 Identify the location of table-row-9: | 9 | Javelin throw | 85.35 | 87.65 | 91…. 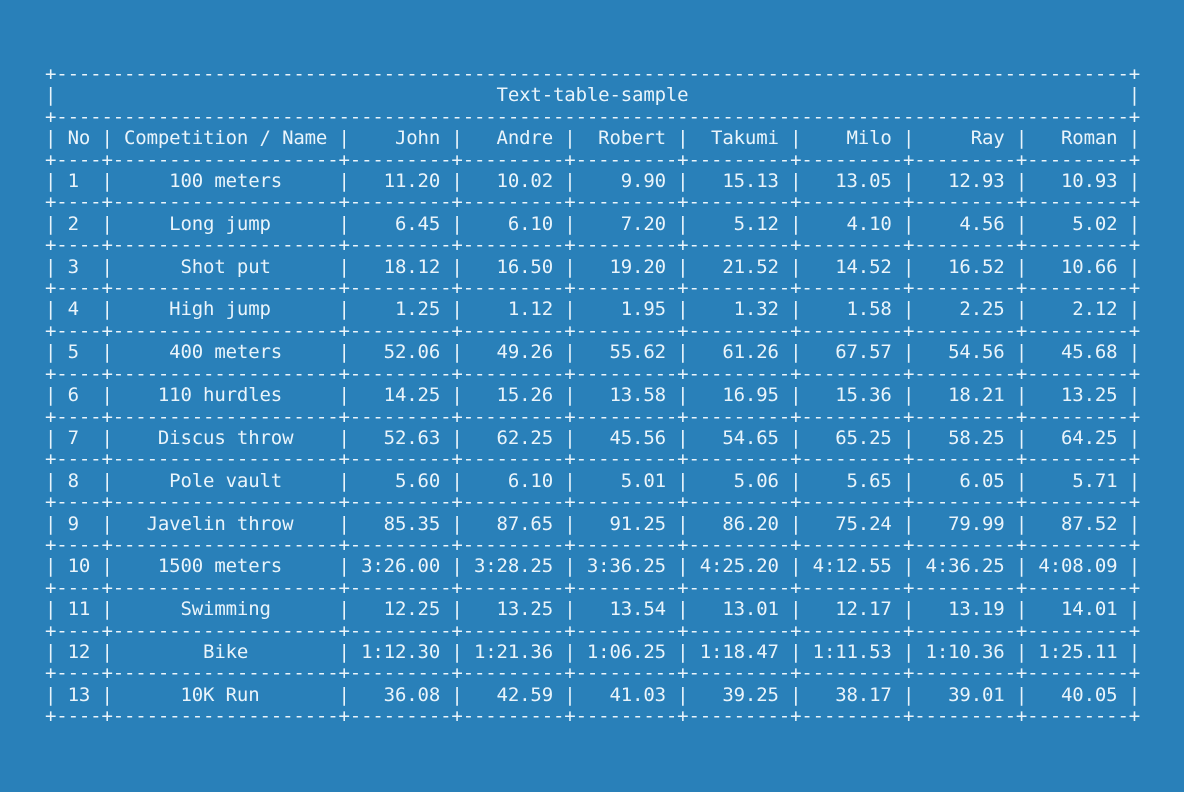
(593, 523).